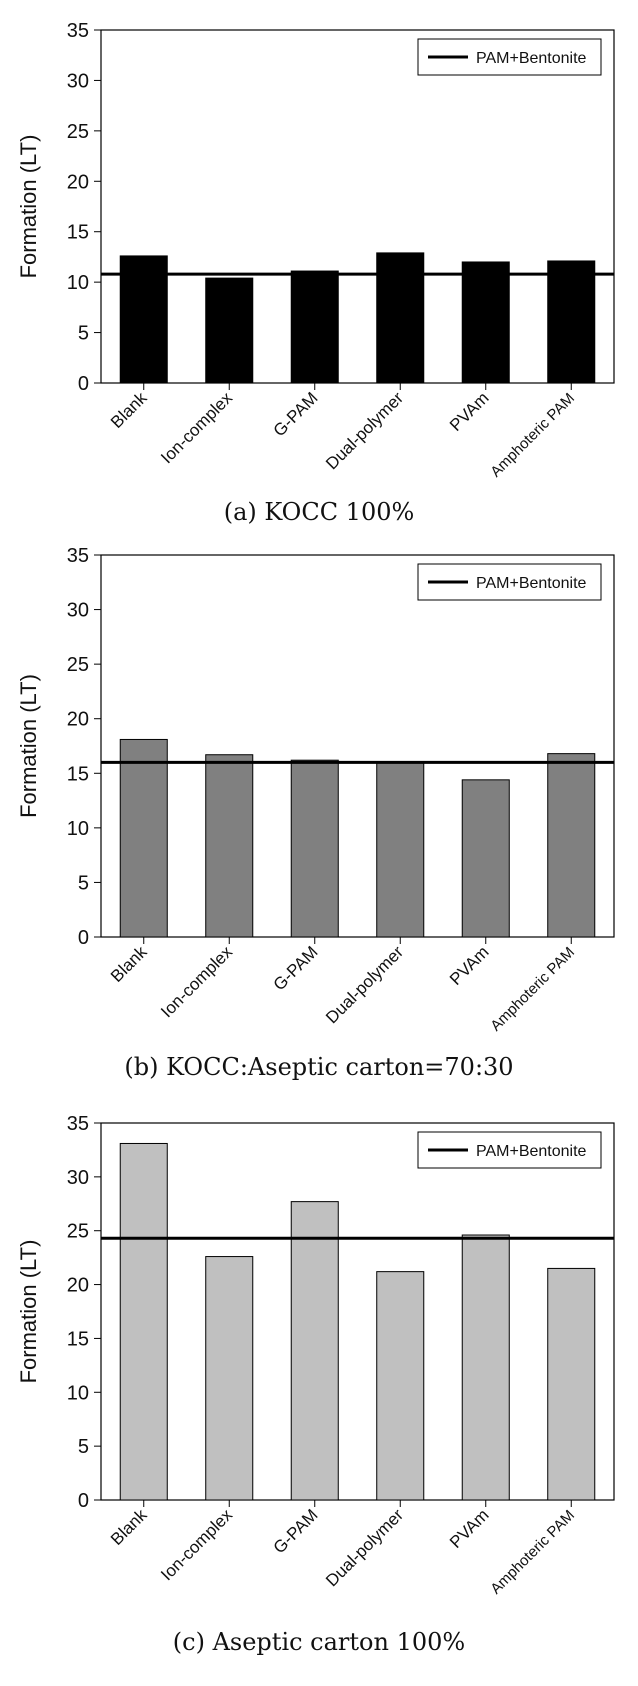 This screenshot has height=1686, width=638. Describe the element at coordinates (318, 1067) in the screenshot. I see `panel-caption: (b) KOCC:Aseptic carton=70:30` at that location.